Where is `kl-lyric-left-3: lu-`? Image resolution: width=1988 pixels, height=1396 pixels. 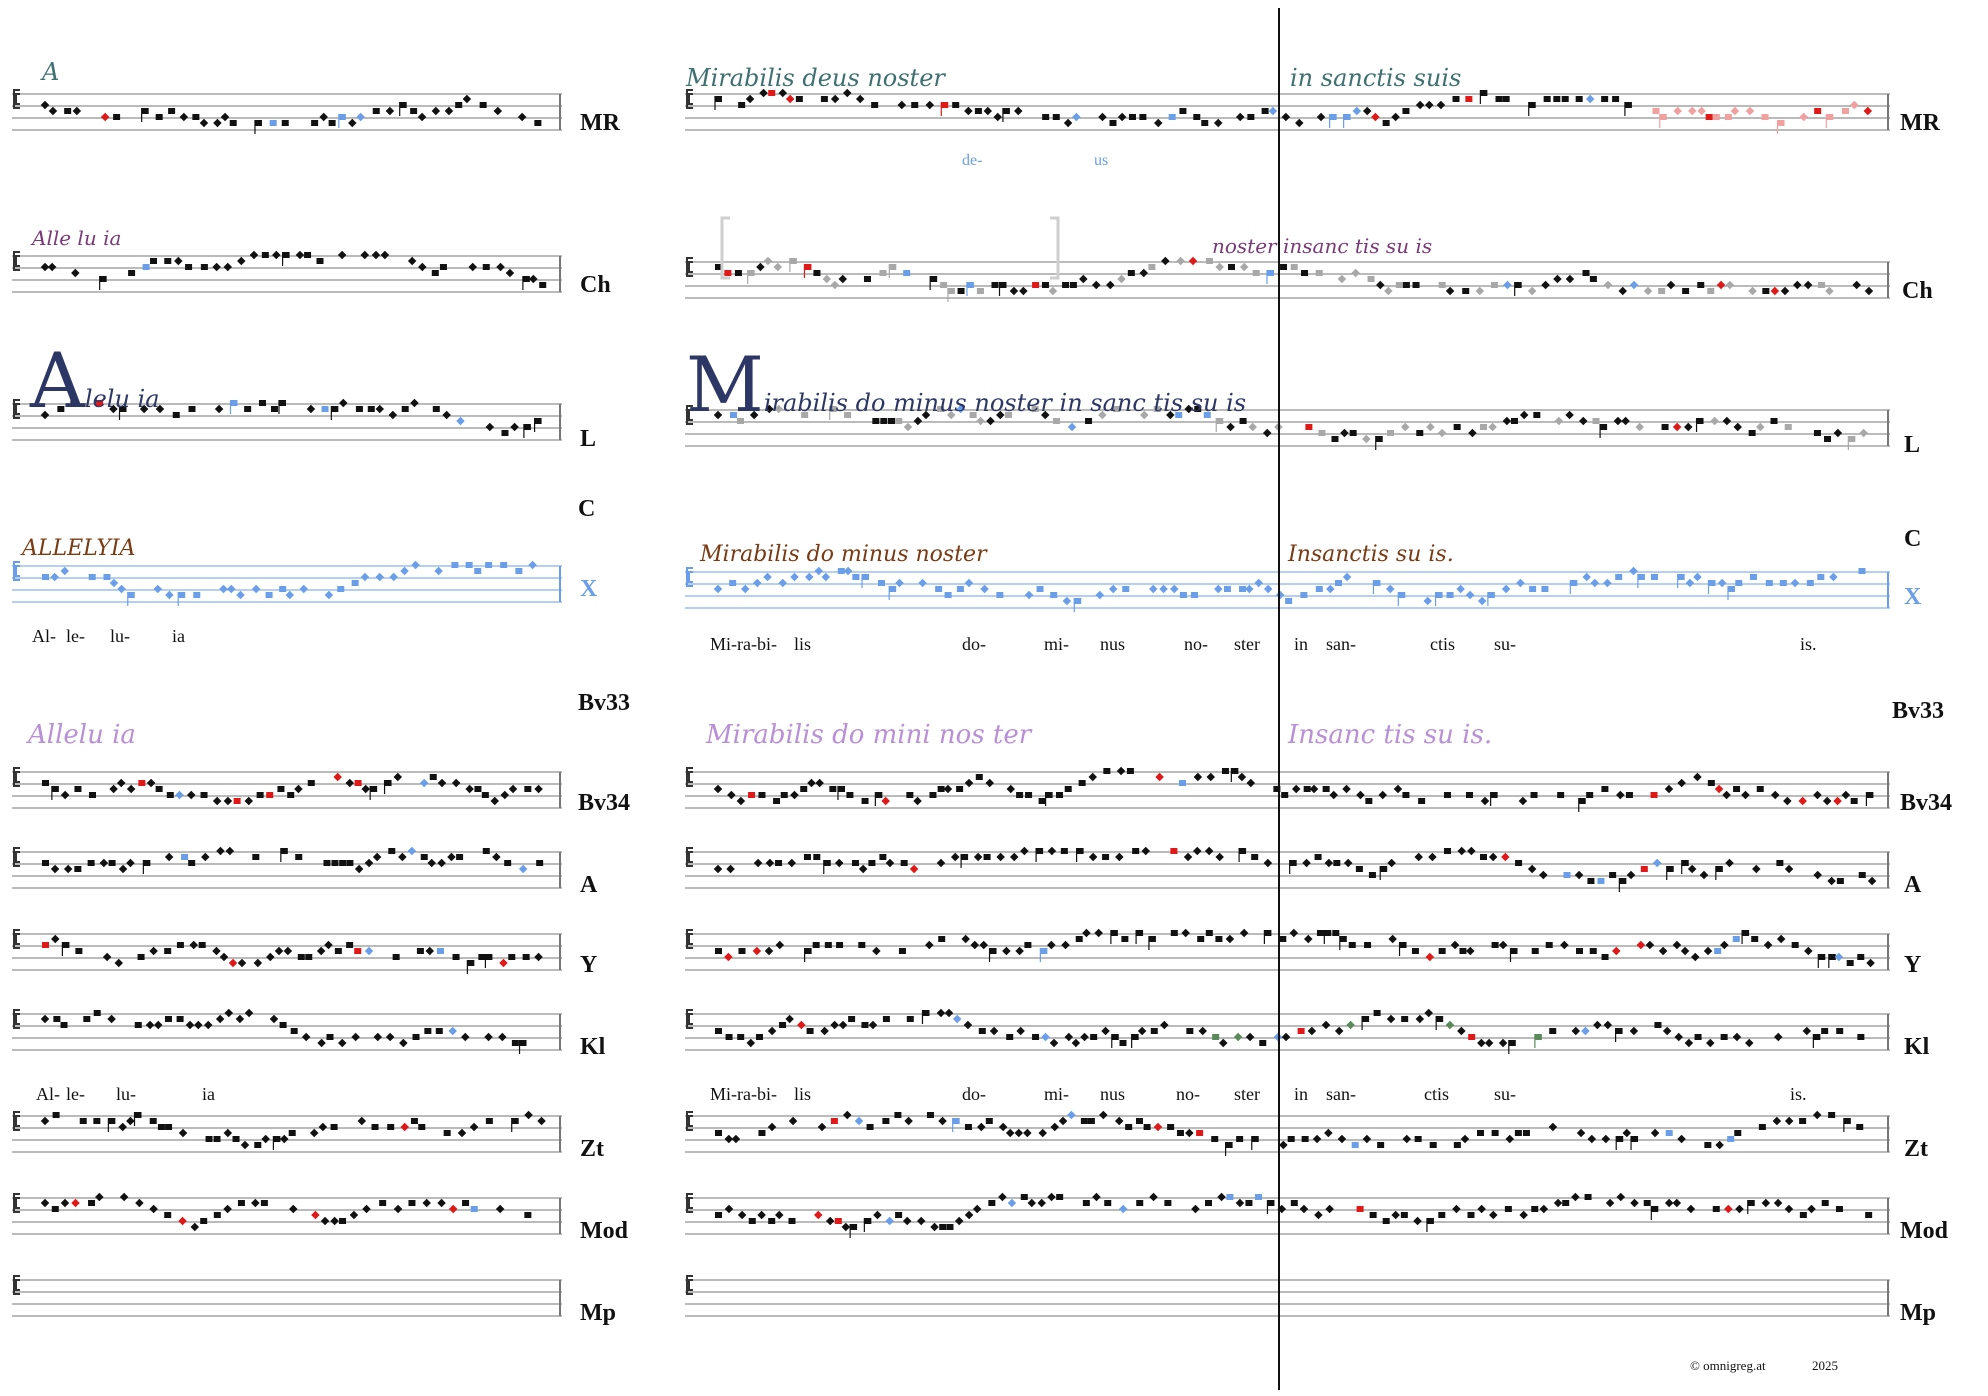 kl-lyric-left-3: lu- is located at coordinates (126, 1094).